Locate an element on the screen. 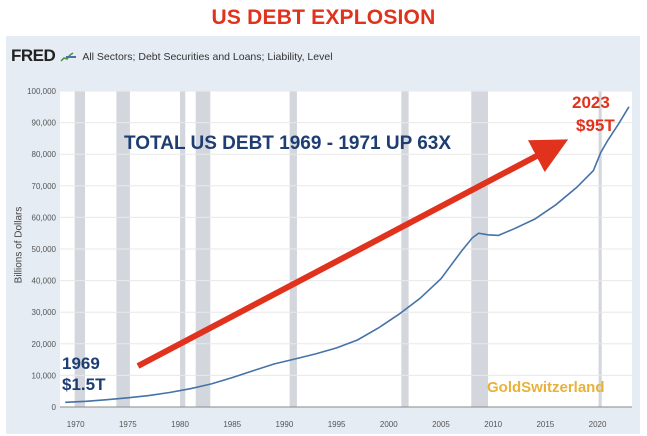 The image size is (647, 436). fred-logo-text: FRED is located at coordinates (33, 55).